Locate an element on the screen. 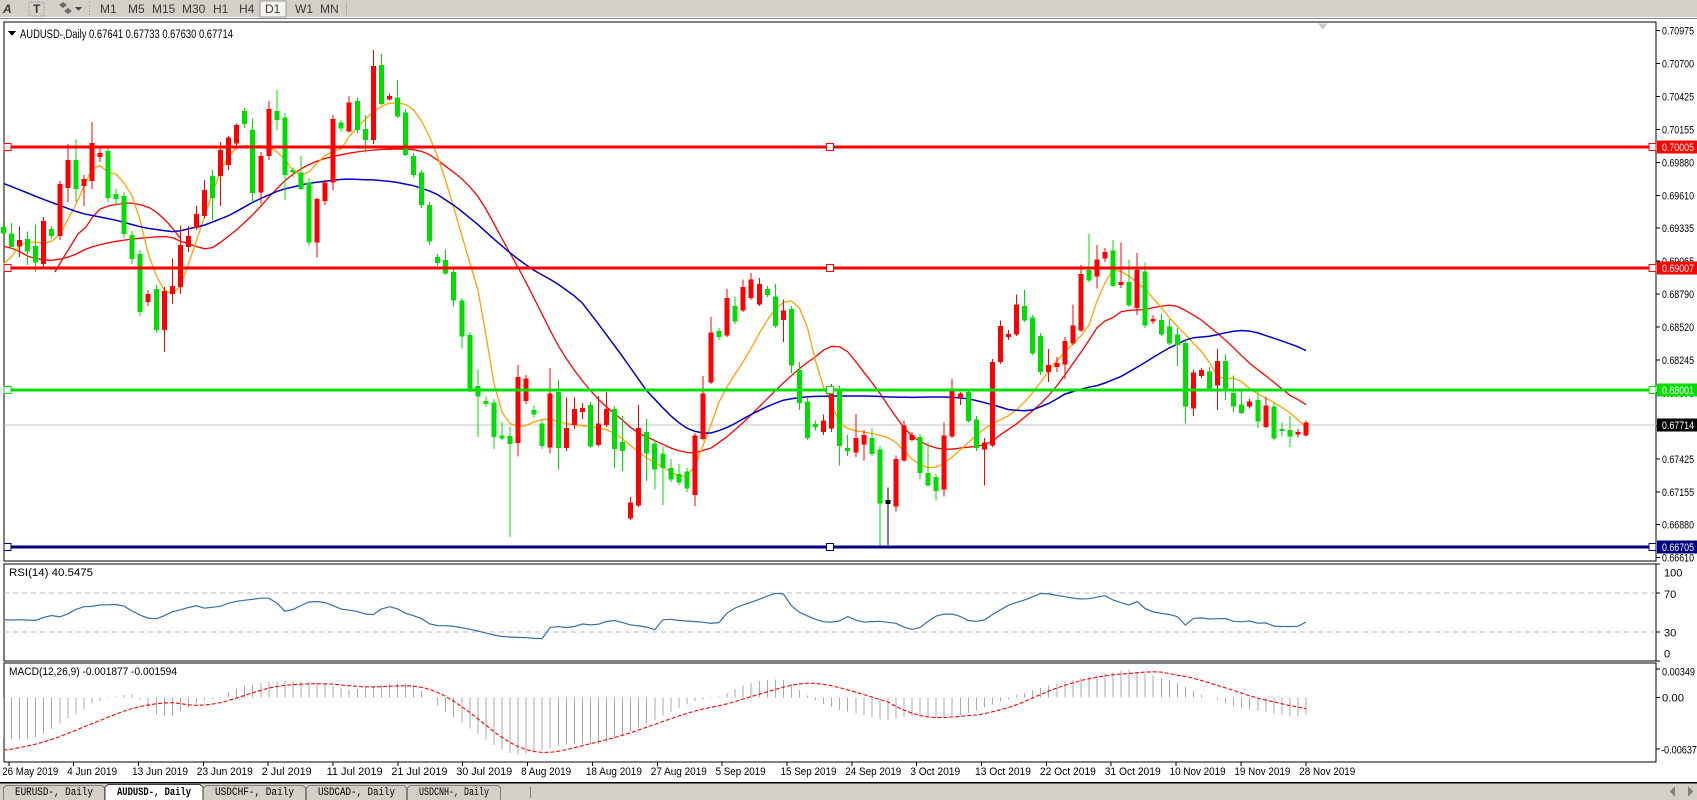  svg-text: 0.70155 is located at coordinates (1678, 130).